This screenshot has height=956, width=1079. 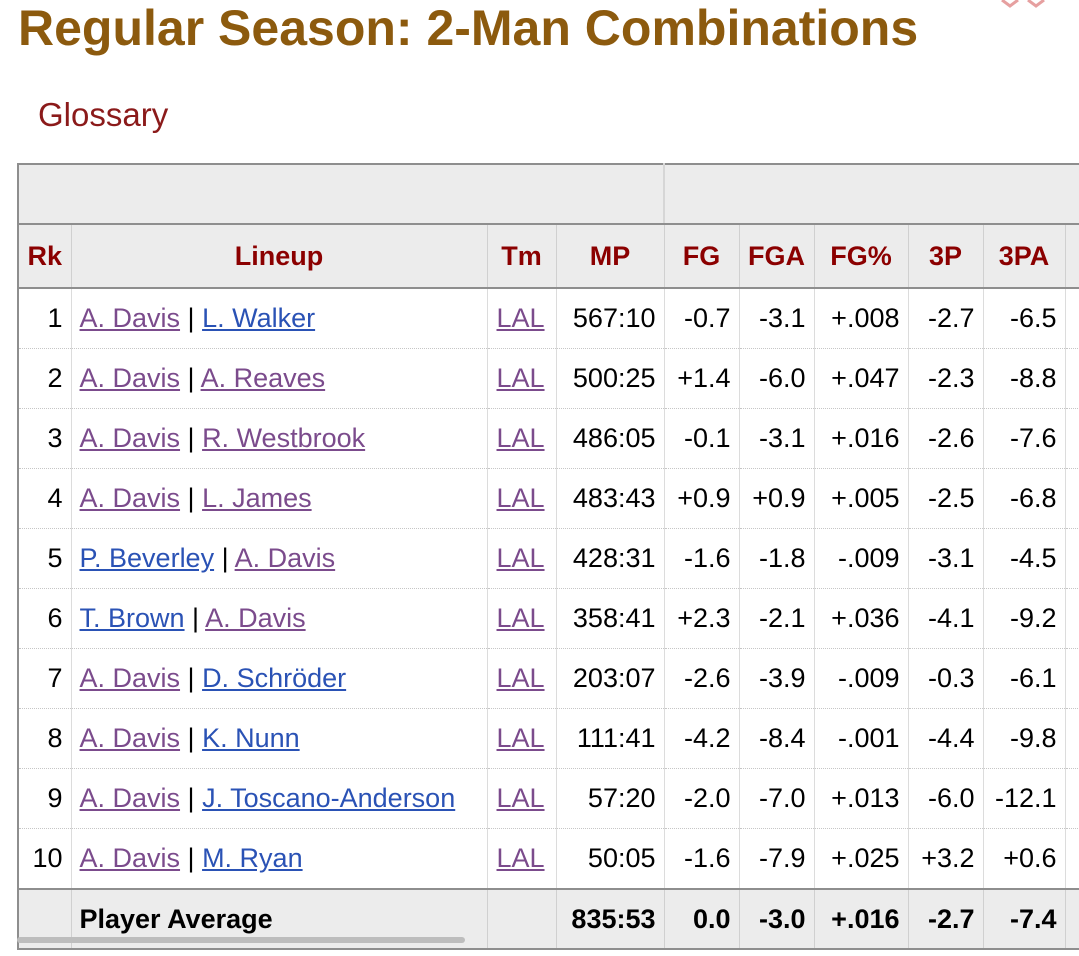 I want to click on fga-cell: -2.1, so click(x=777, y=618).